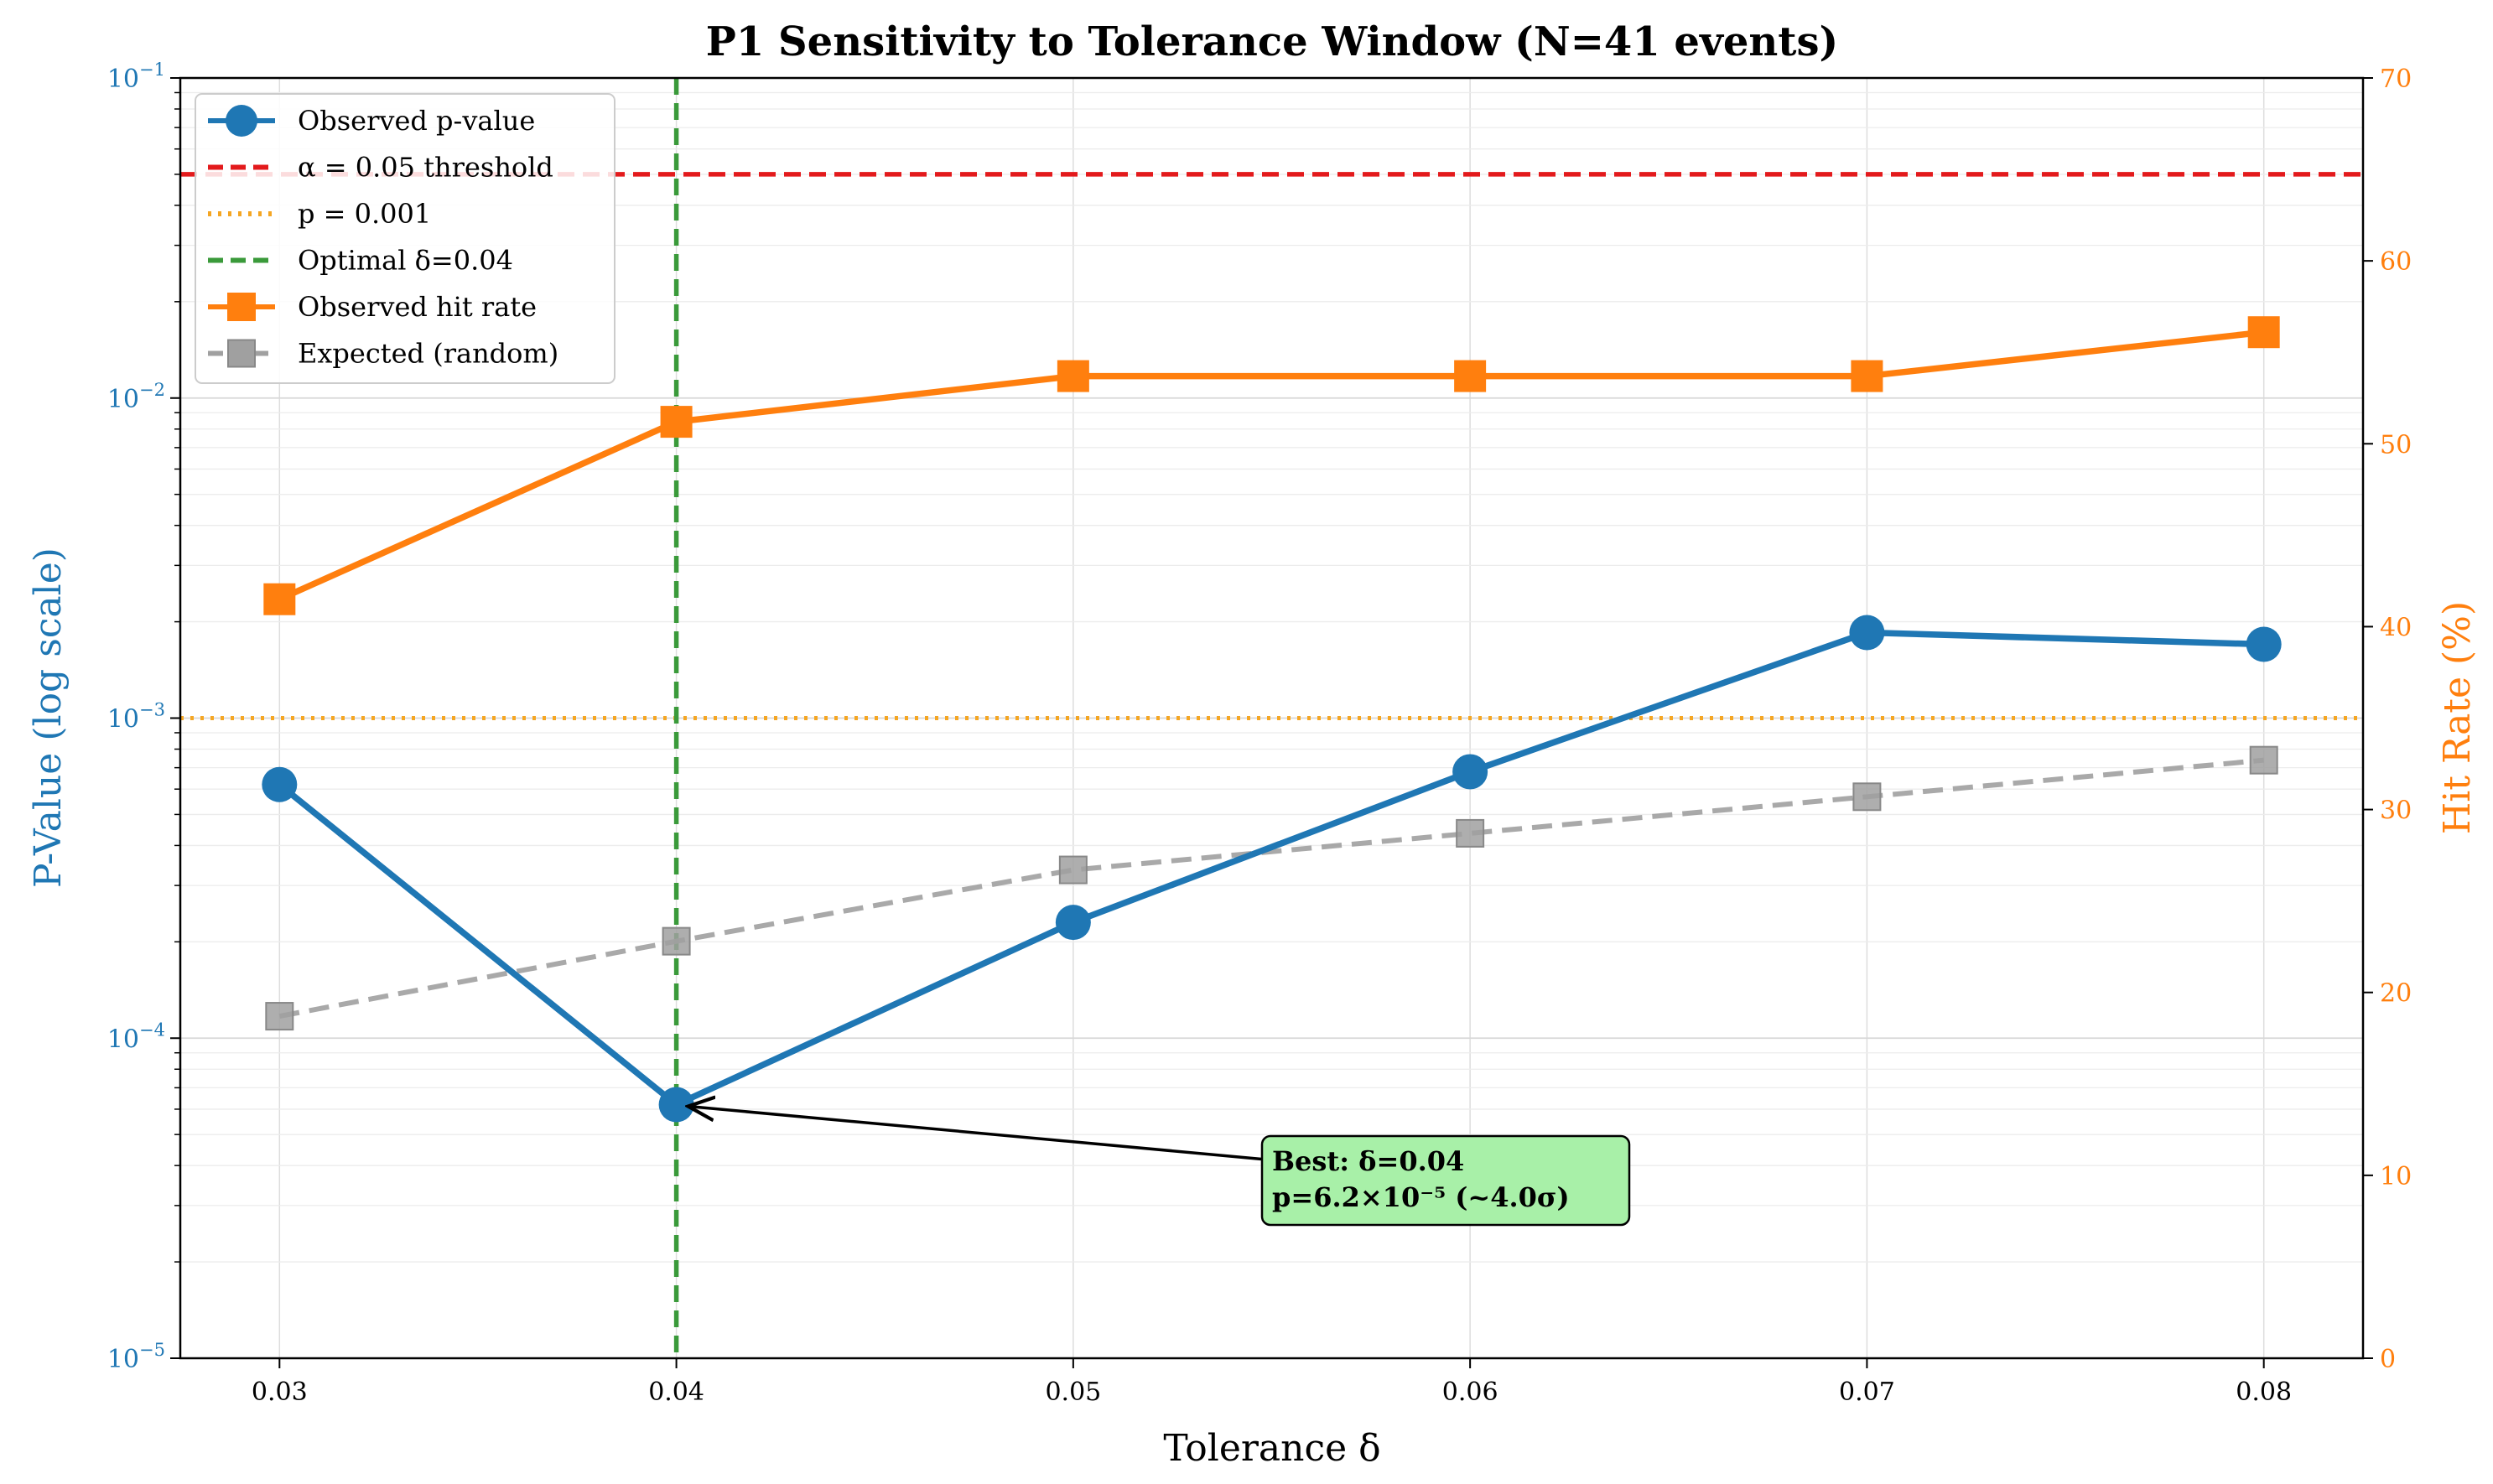  What do you see at coordinates (364, 214) in the screenshot?
I see `legend-label-2: p = 0.001` at bounding box center [364, 214].